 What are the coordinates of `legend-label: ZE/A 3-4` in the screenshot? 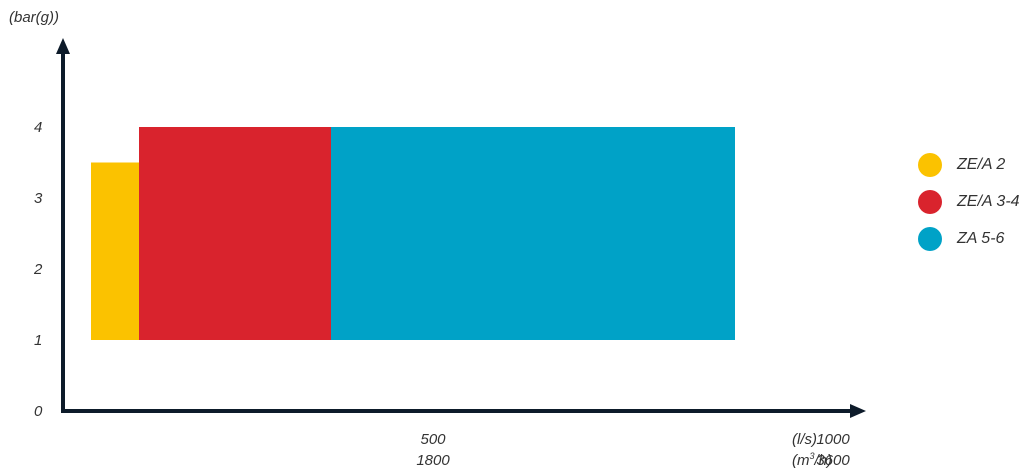 It's located at (988, 201).